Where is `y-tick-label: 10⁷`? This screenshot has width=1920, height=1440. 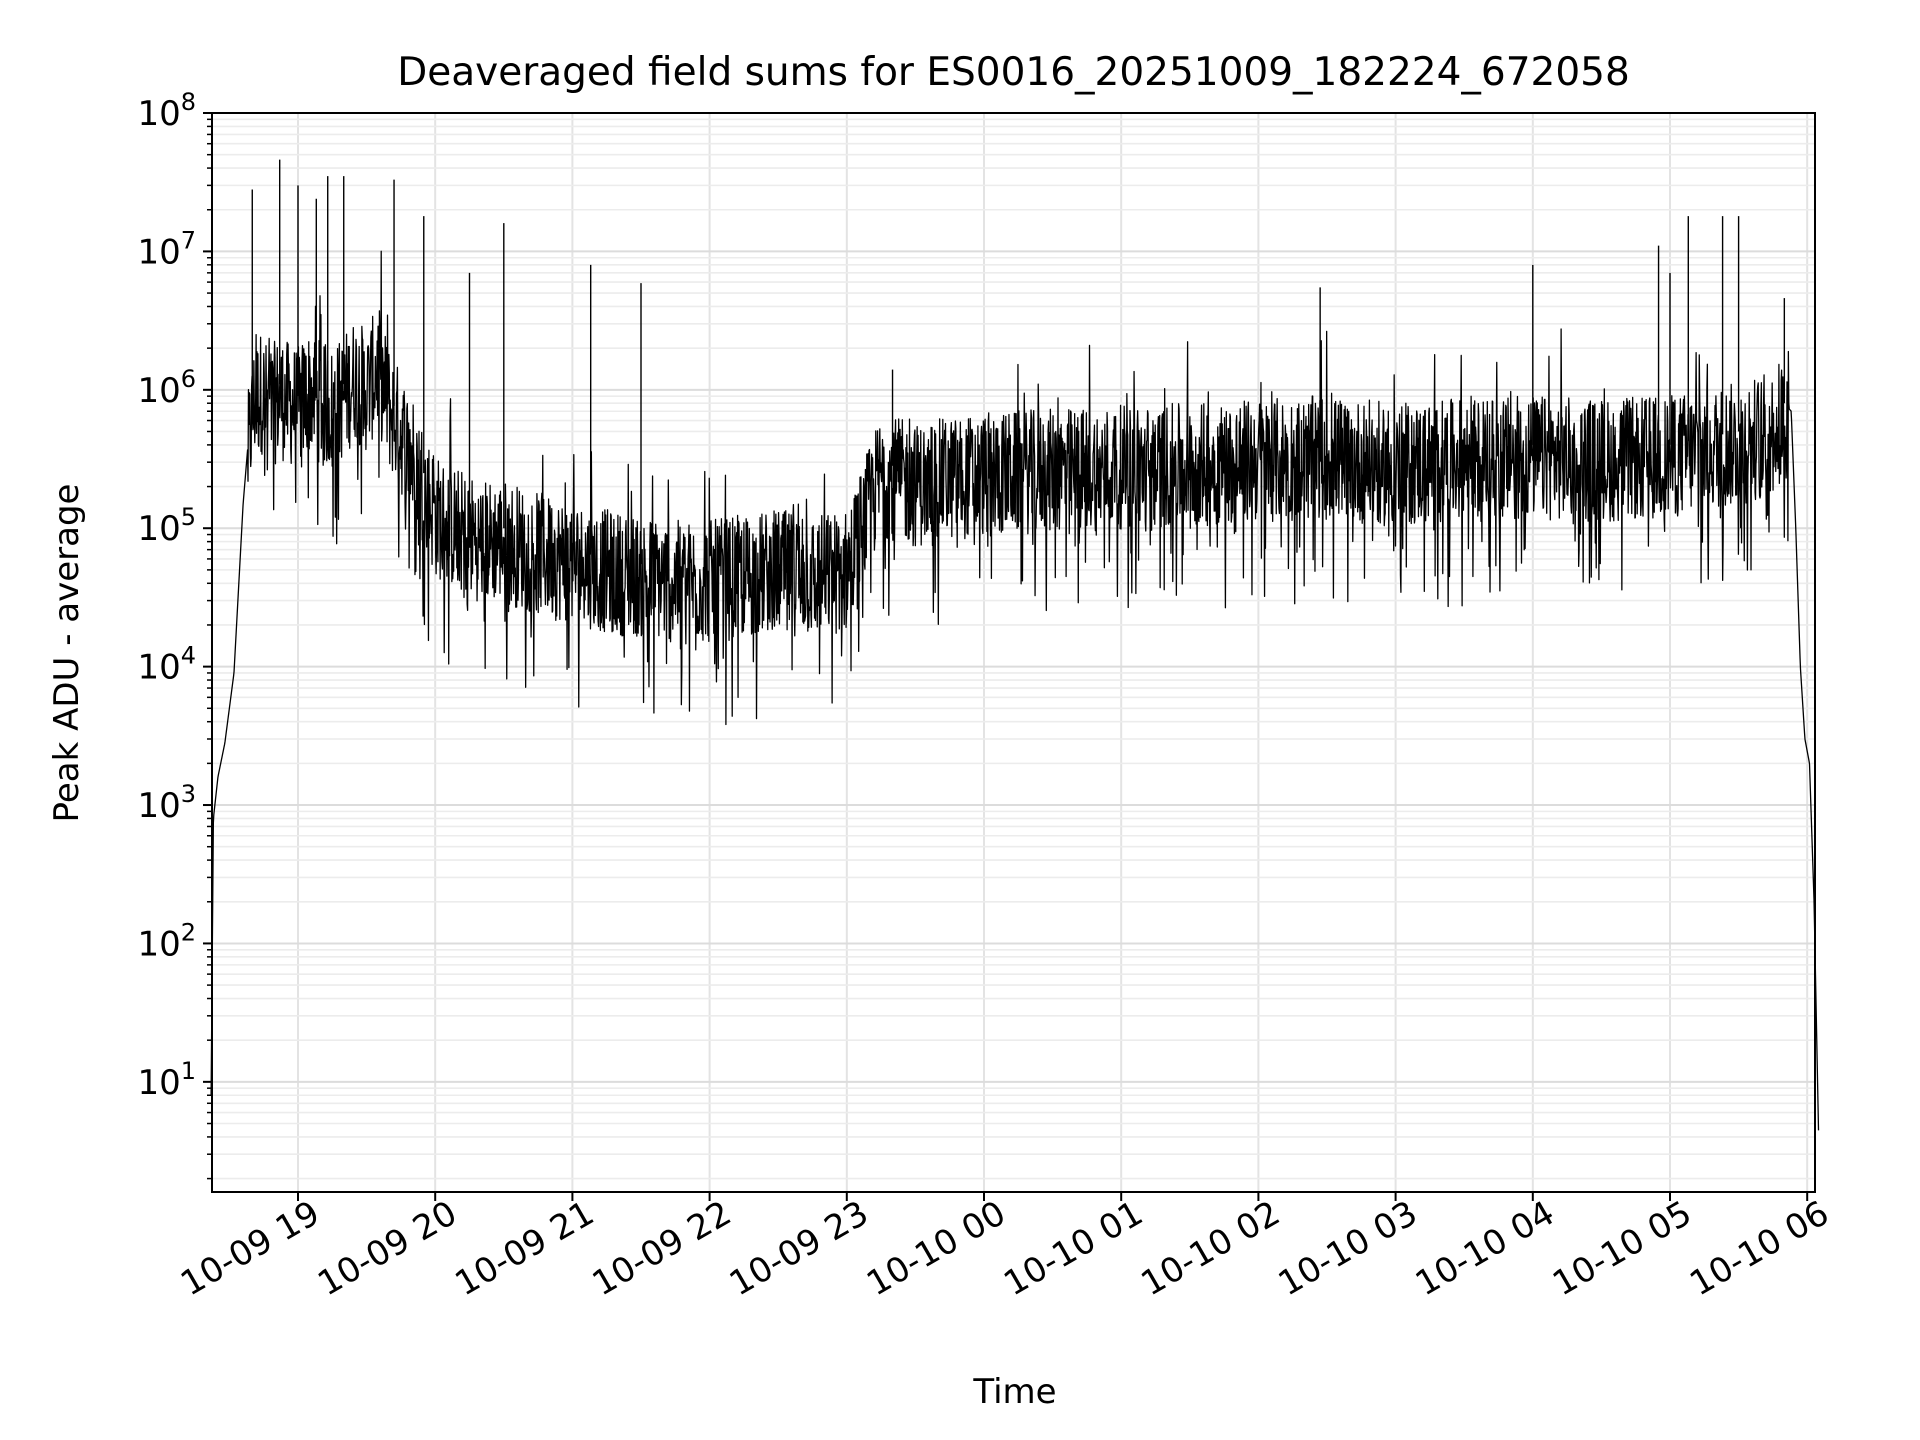
y-tick-label: 10⁷ is located at coordinates (166, 249).